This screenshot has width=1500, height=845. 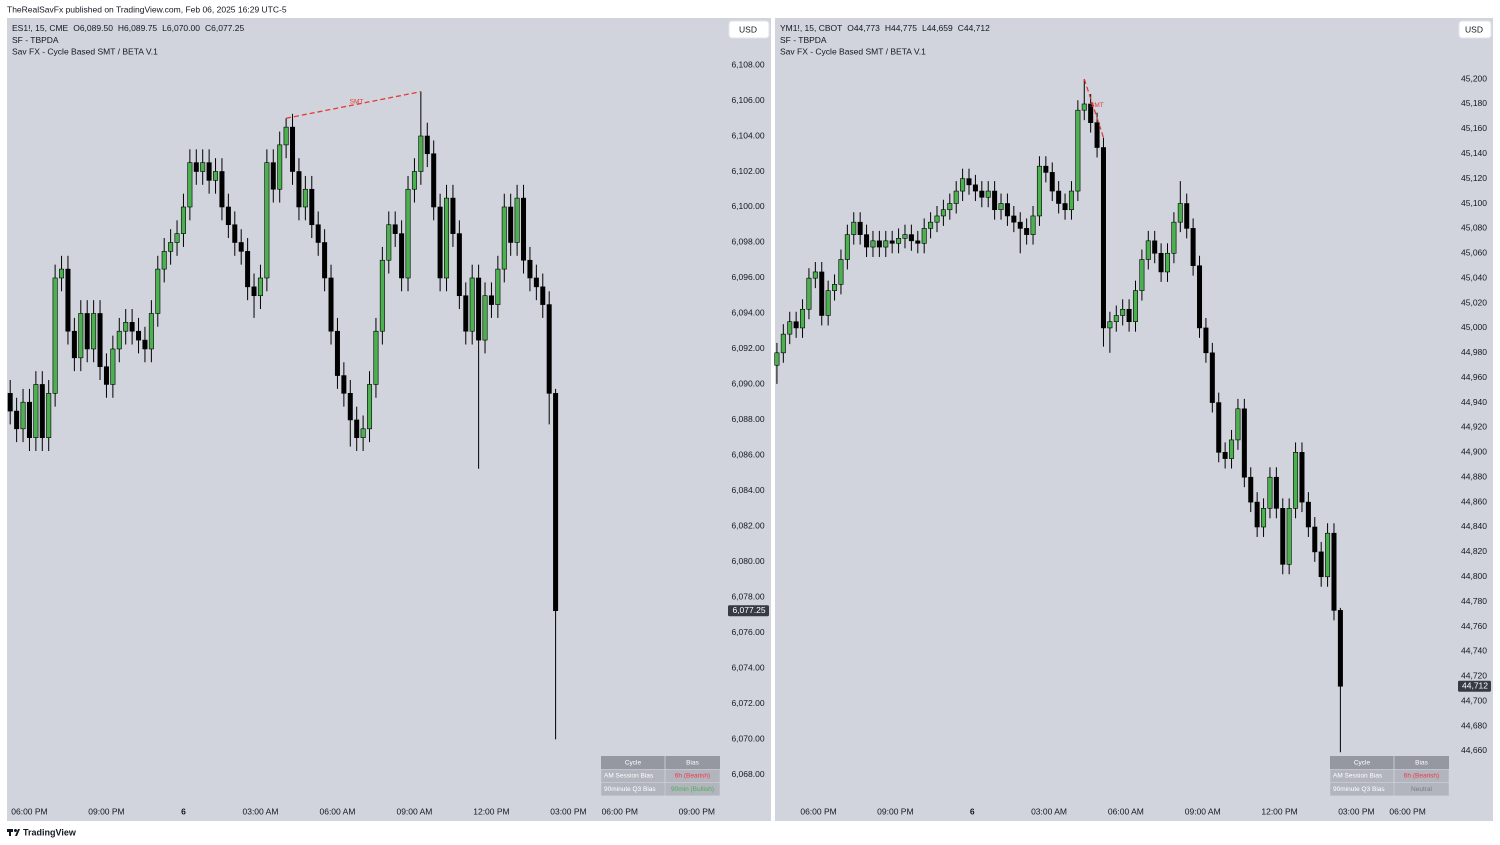 I want to click on legend-symbol: YM1!, 15, CBOT, so click(x=811, y=28).